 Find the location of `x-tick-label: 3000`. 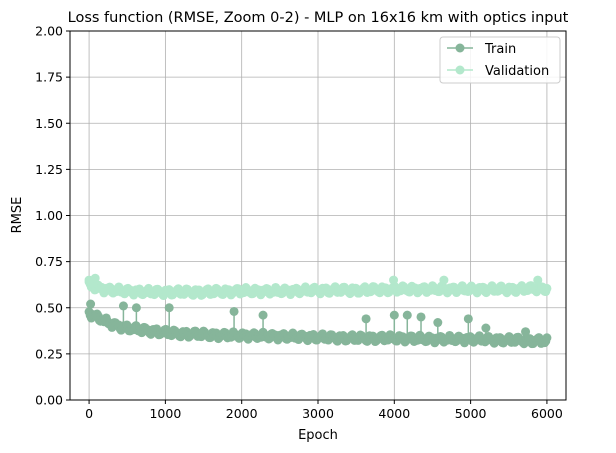

x-tick-label: 3000 is located at coordinates (318, 413).